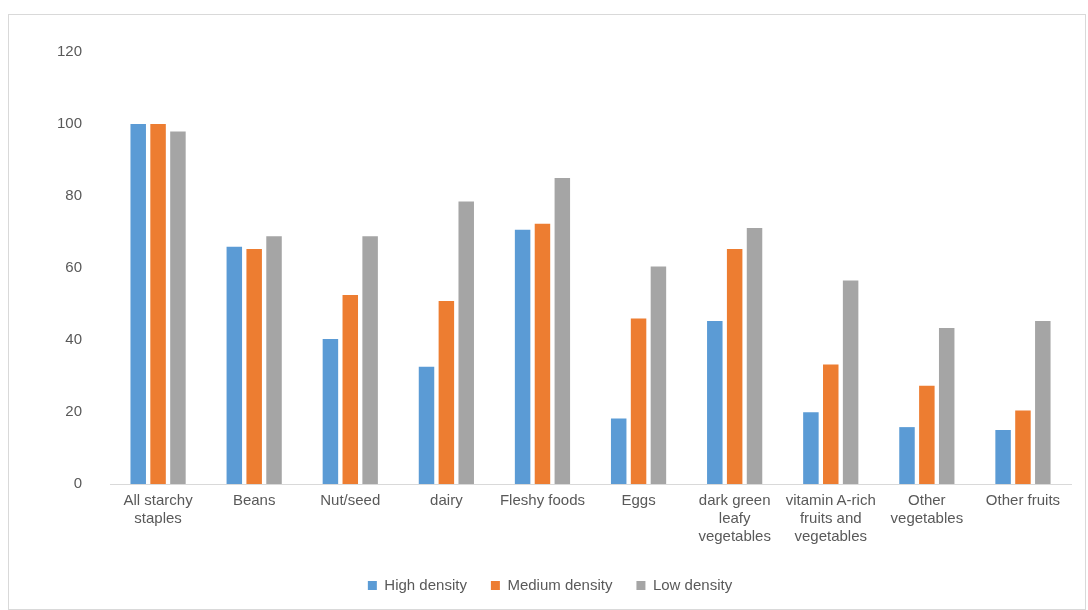 The height and width of the screenshot is (610, 1088). I want to click on y-tick-label: 120, so click(70, 51).